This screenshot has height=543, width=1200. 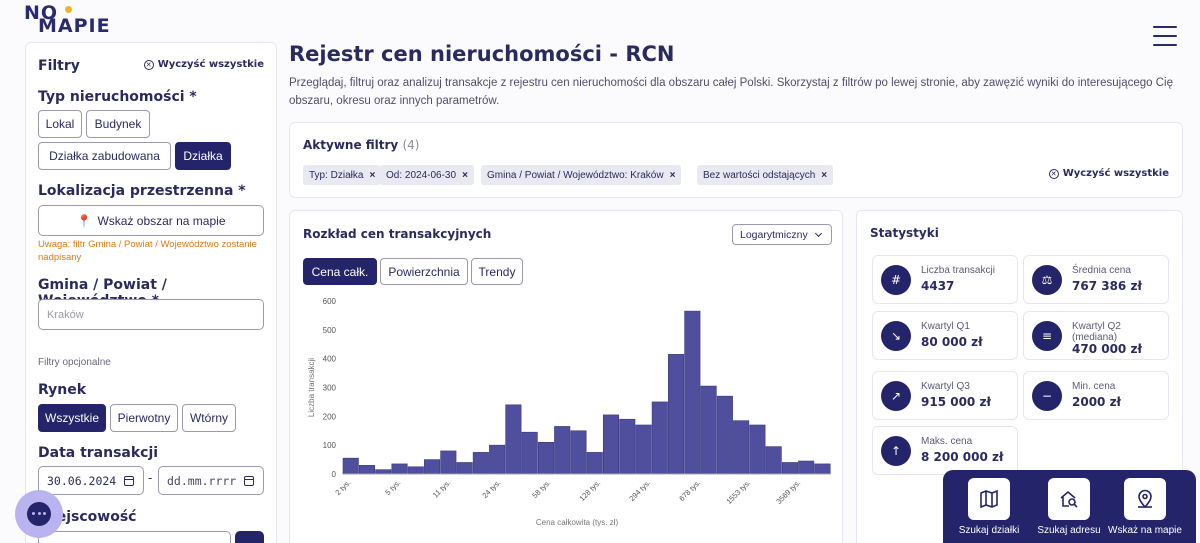 I want to click on search-plot-button: Szukaj działki, so click(x=989, y=507).